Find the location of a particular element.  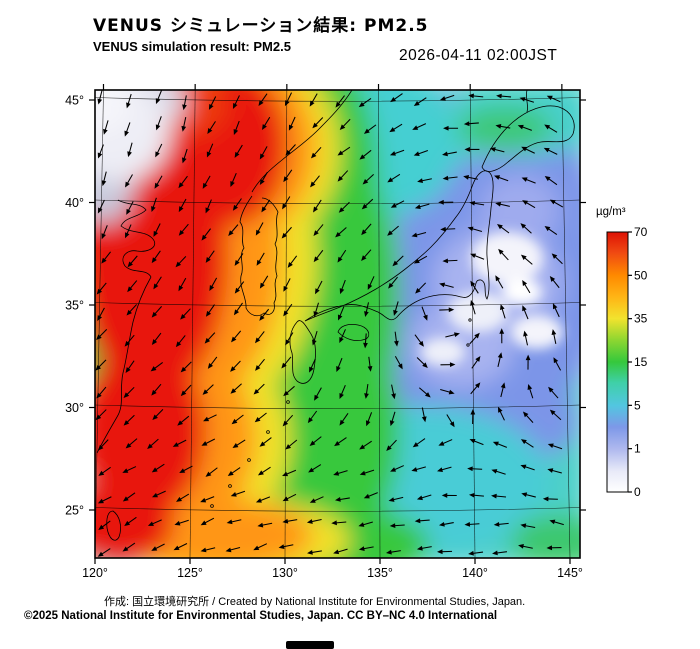

coast-honshu is located at coordinates (399, 246).